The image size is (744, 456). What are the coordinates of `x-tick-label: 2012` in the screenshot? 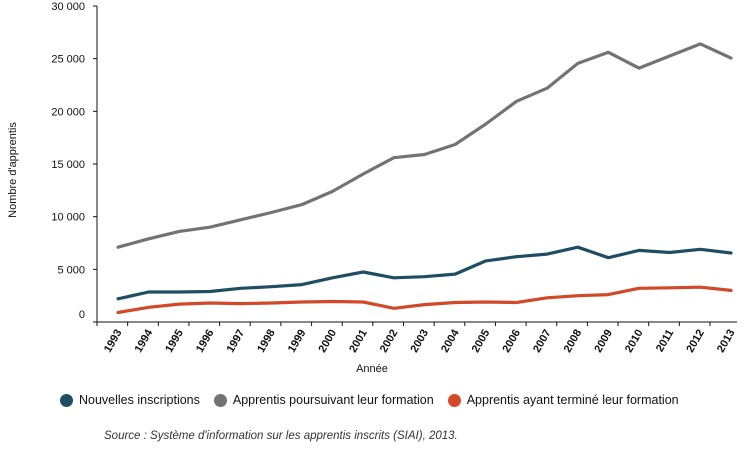 It's located at (695, 341).